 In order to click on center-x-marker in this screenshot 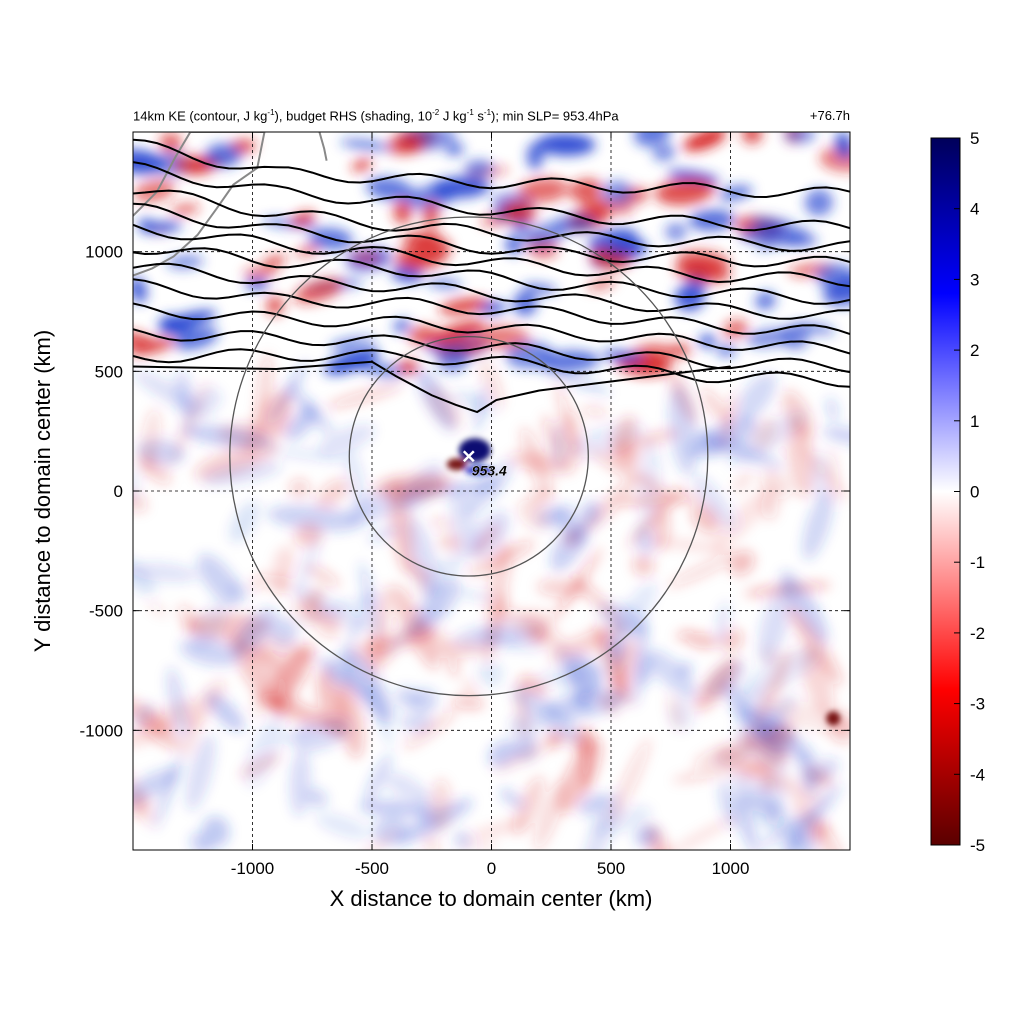, I will do `click(468, 456)`.